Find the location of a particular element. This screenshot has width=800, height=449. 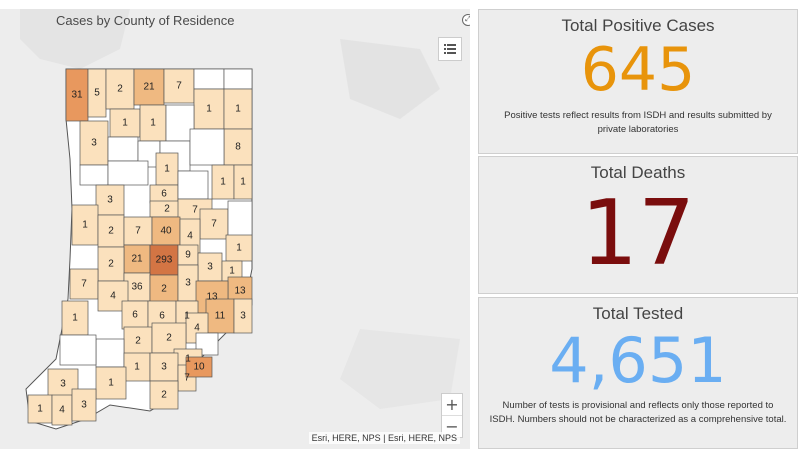

legend-button is located at coordinates (450, 49).